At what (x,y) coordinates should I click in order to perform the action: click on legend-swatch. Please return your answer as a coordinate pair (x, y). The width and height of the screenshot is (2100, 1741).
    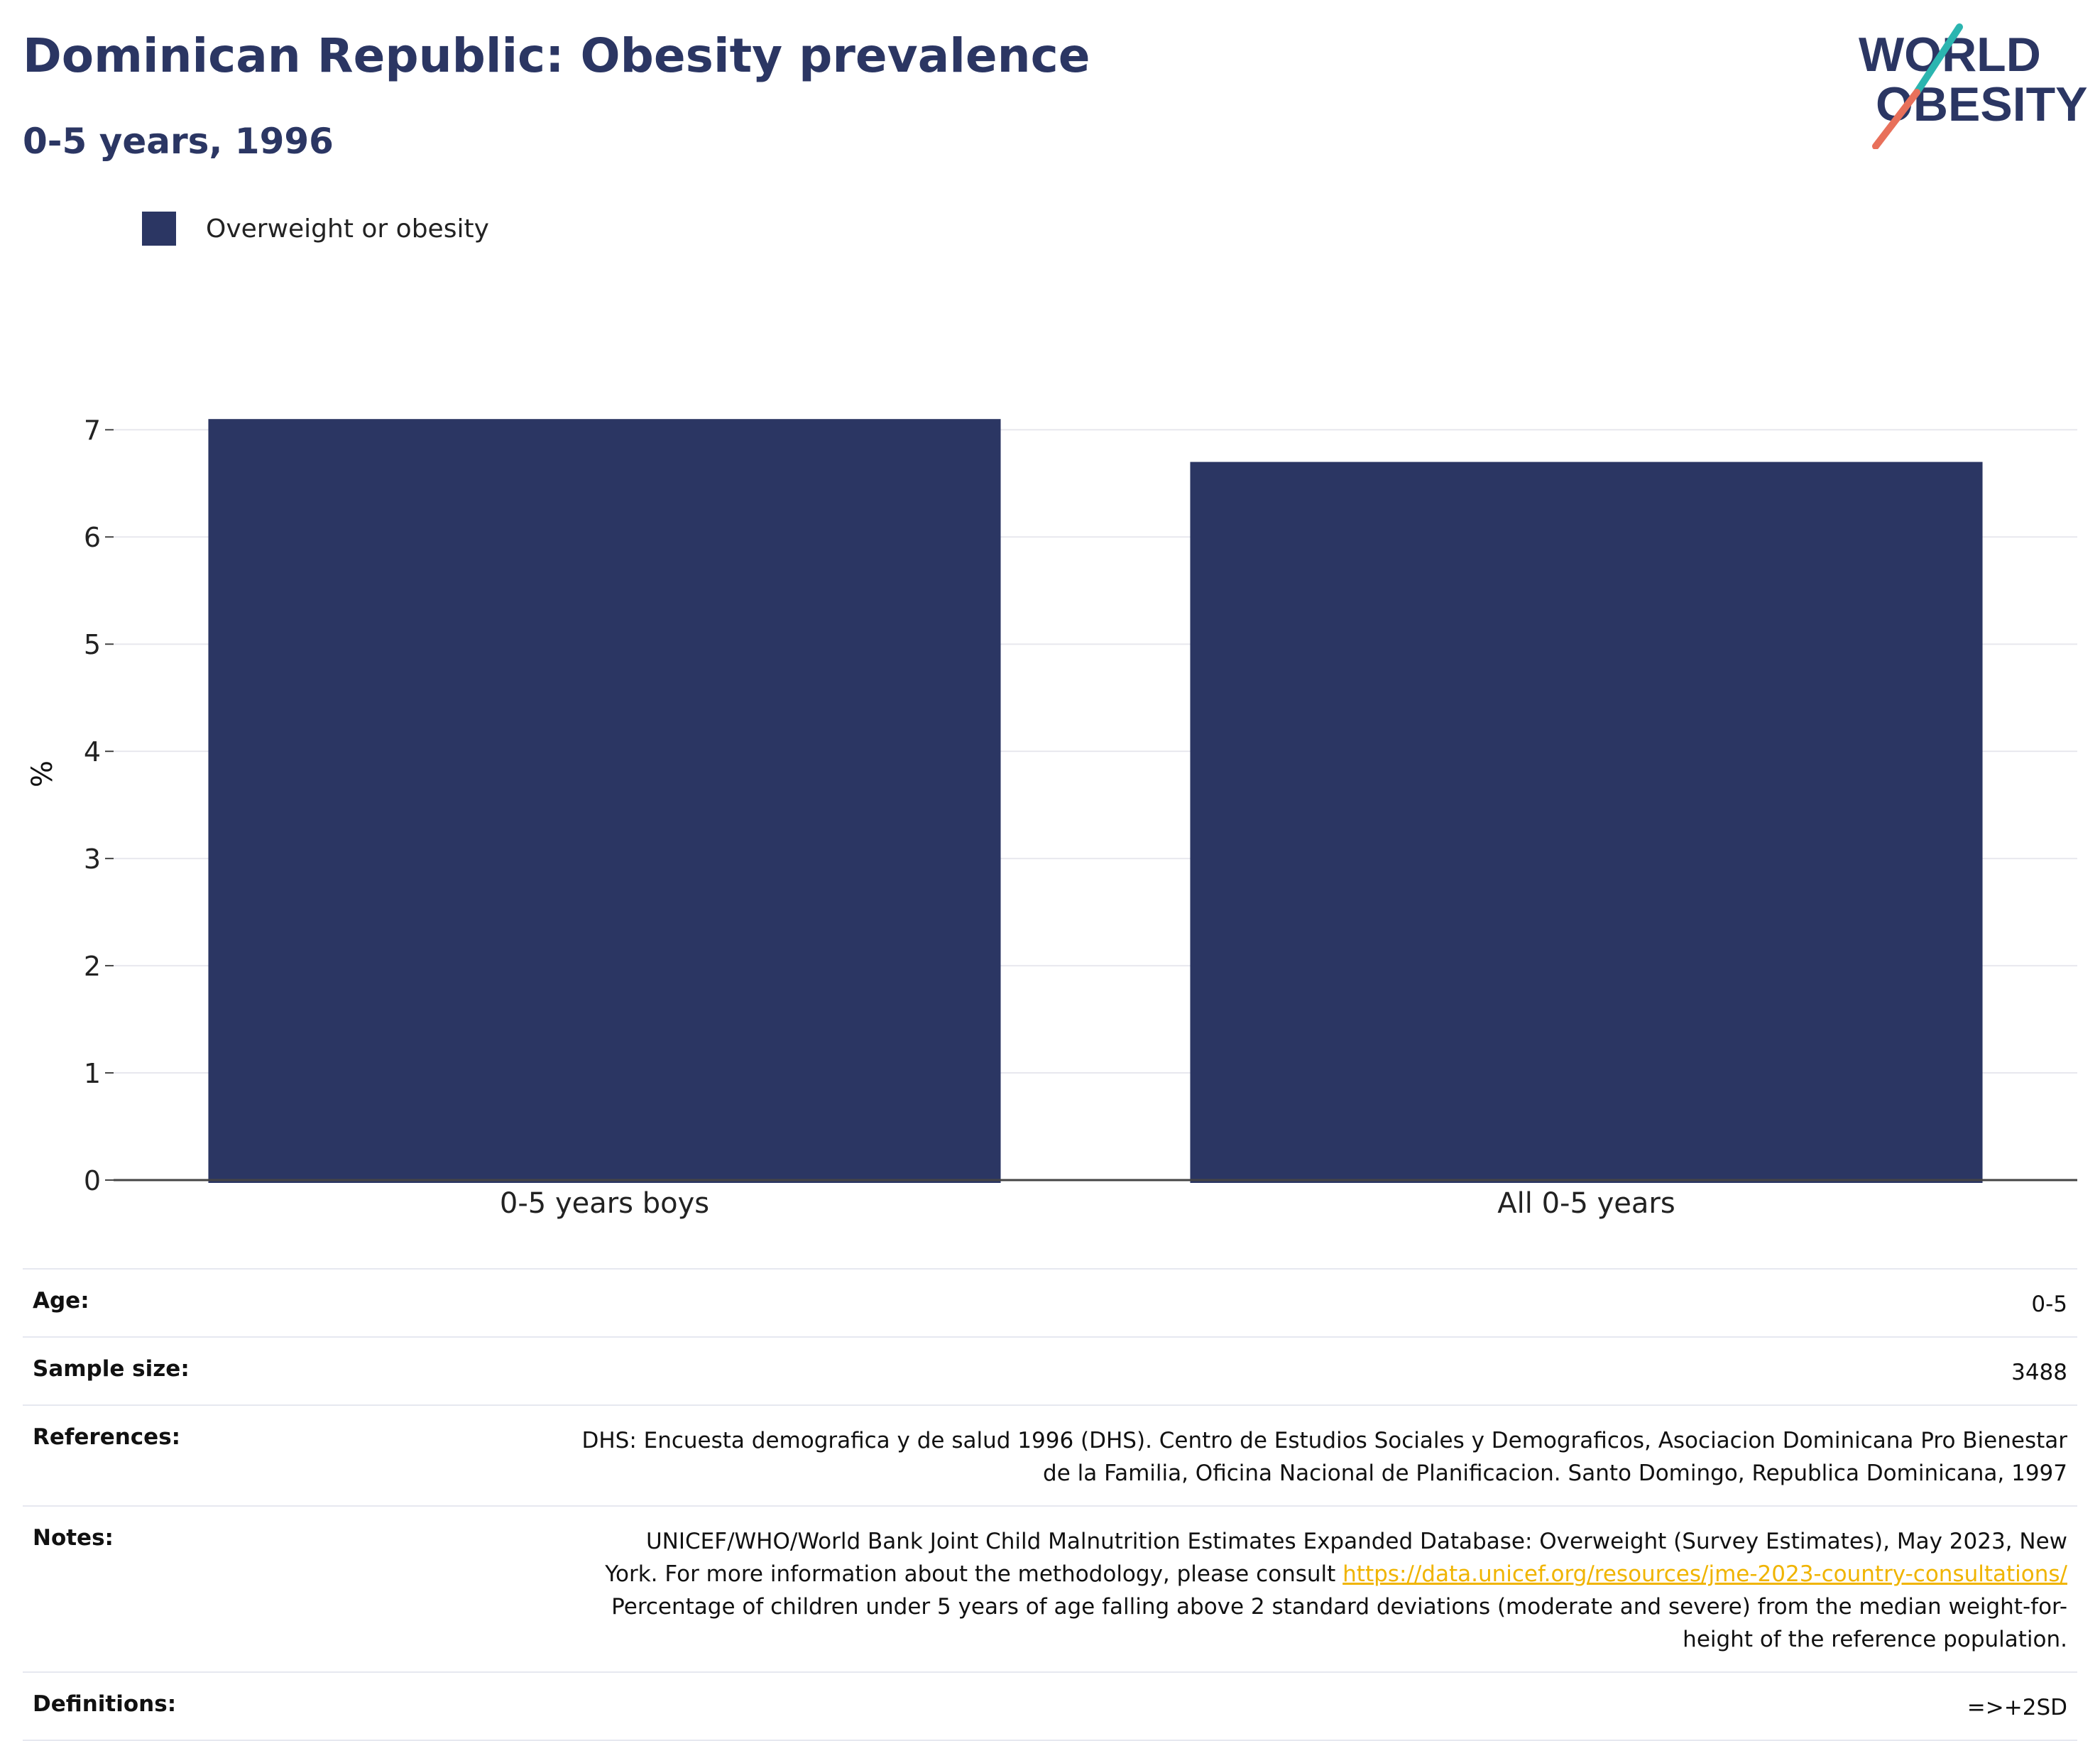
    Looking at the image, I should click on (159, 229).